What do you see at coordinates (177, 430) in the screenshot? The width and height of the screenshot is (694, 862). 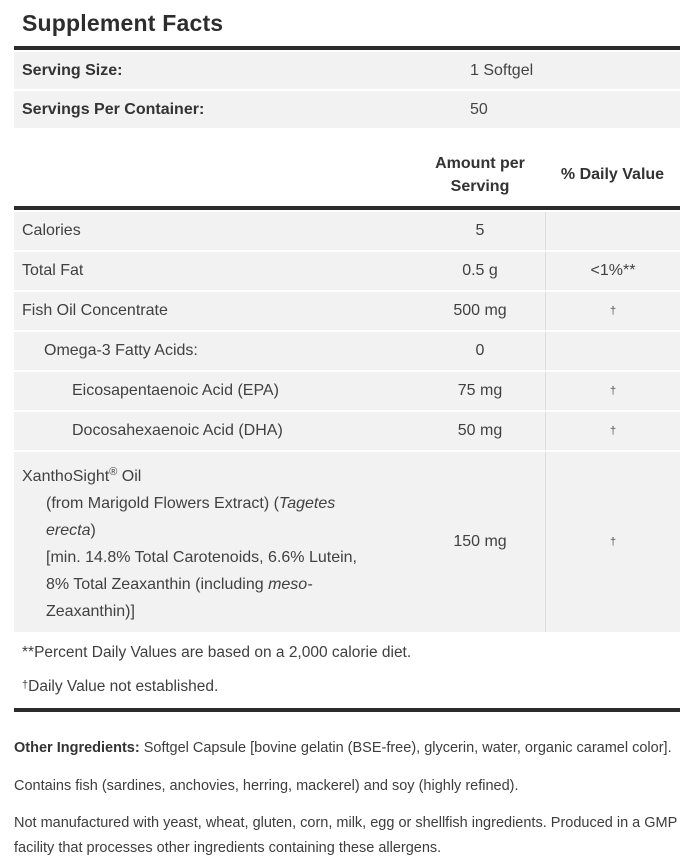 I see `nutrient-label: Docosahexaenoic Acid (DHA)` at bounding box center [177, 430].